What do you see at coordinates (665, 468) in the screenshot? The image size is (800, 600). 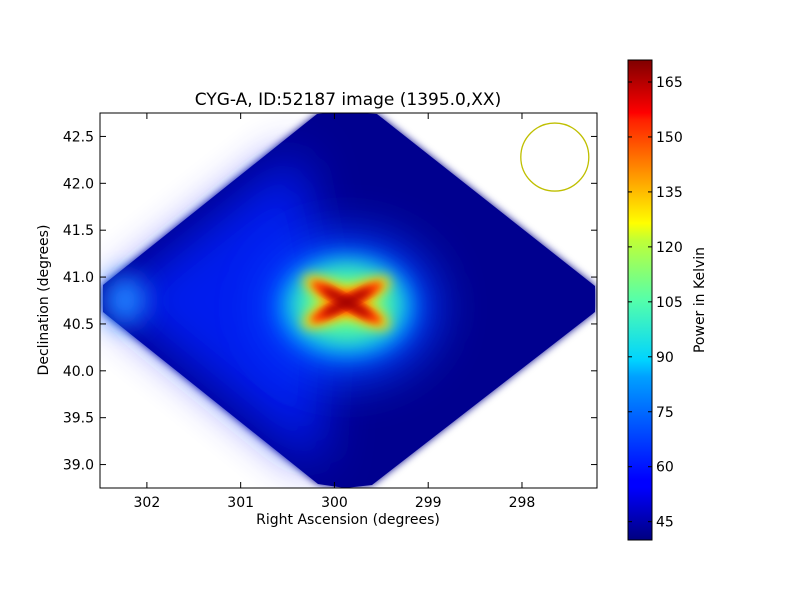 I see `colorbar-tick-label: 60` at bounding box center [665, 468].